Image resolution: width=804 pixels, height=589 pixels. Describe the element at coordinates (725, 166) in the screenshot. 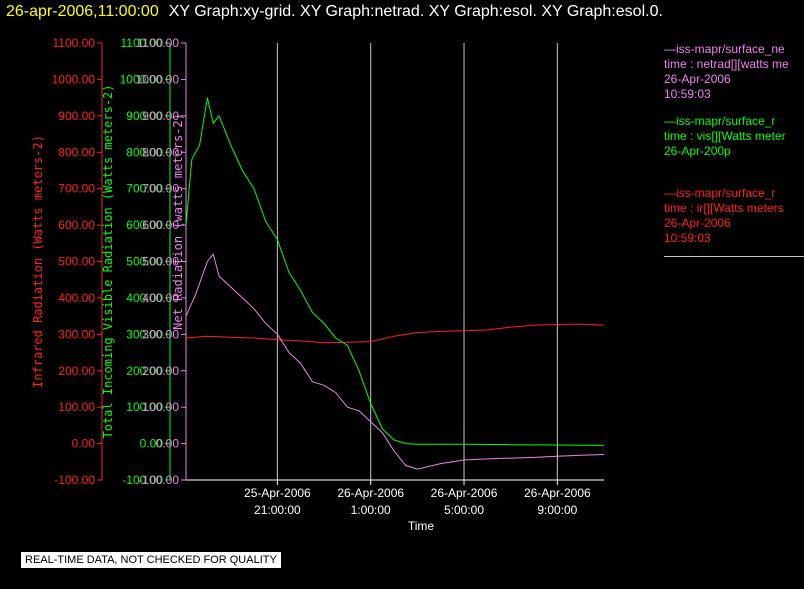

I see `legend-text` at that location.